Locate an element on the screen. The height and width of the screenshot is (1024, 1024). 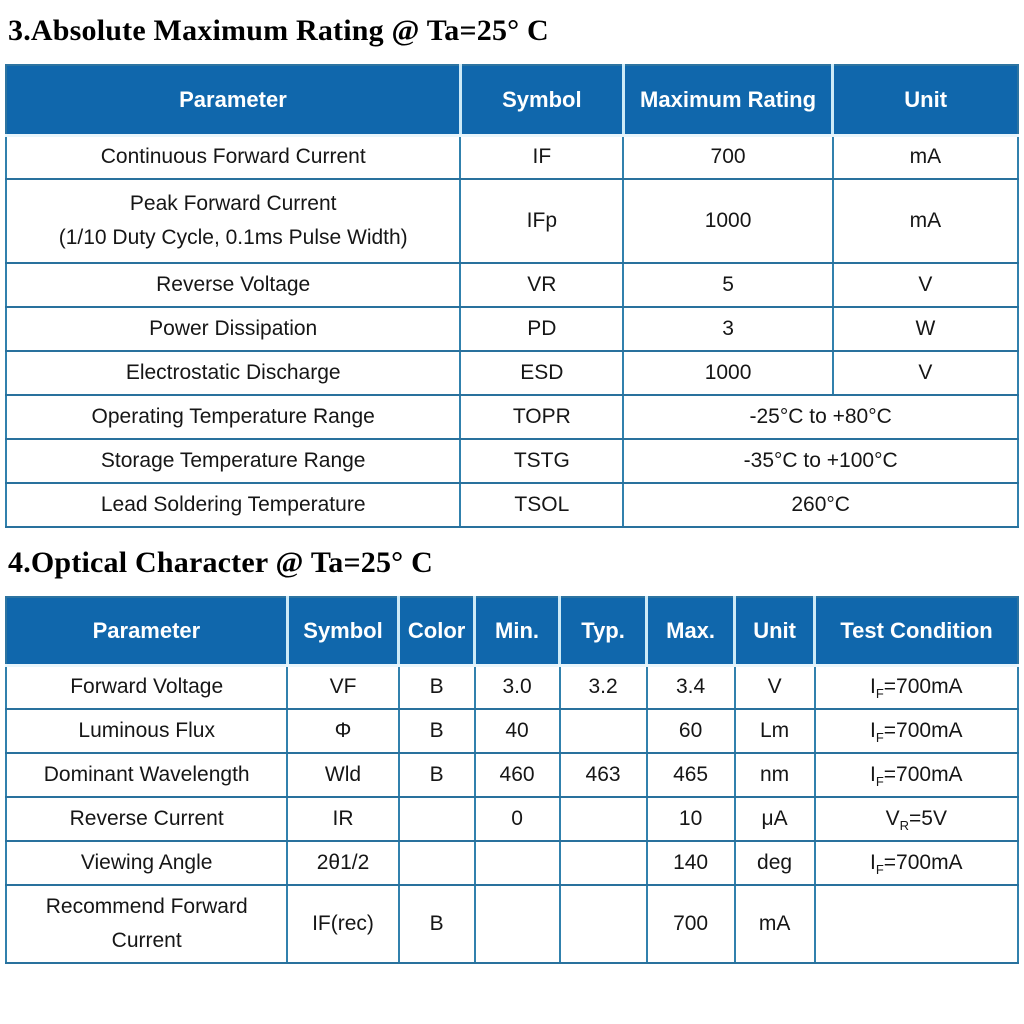
unit-cell: μA is located at coordinates (774, 819).